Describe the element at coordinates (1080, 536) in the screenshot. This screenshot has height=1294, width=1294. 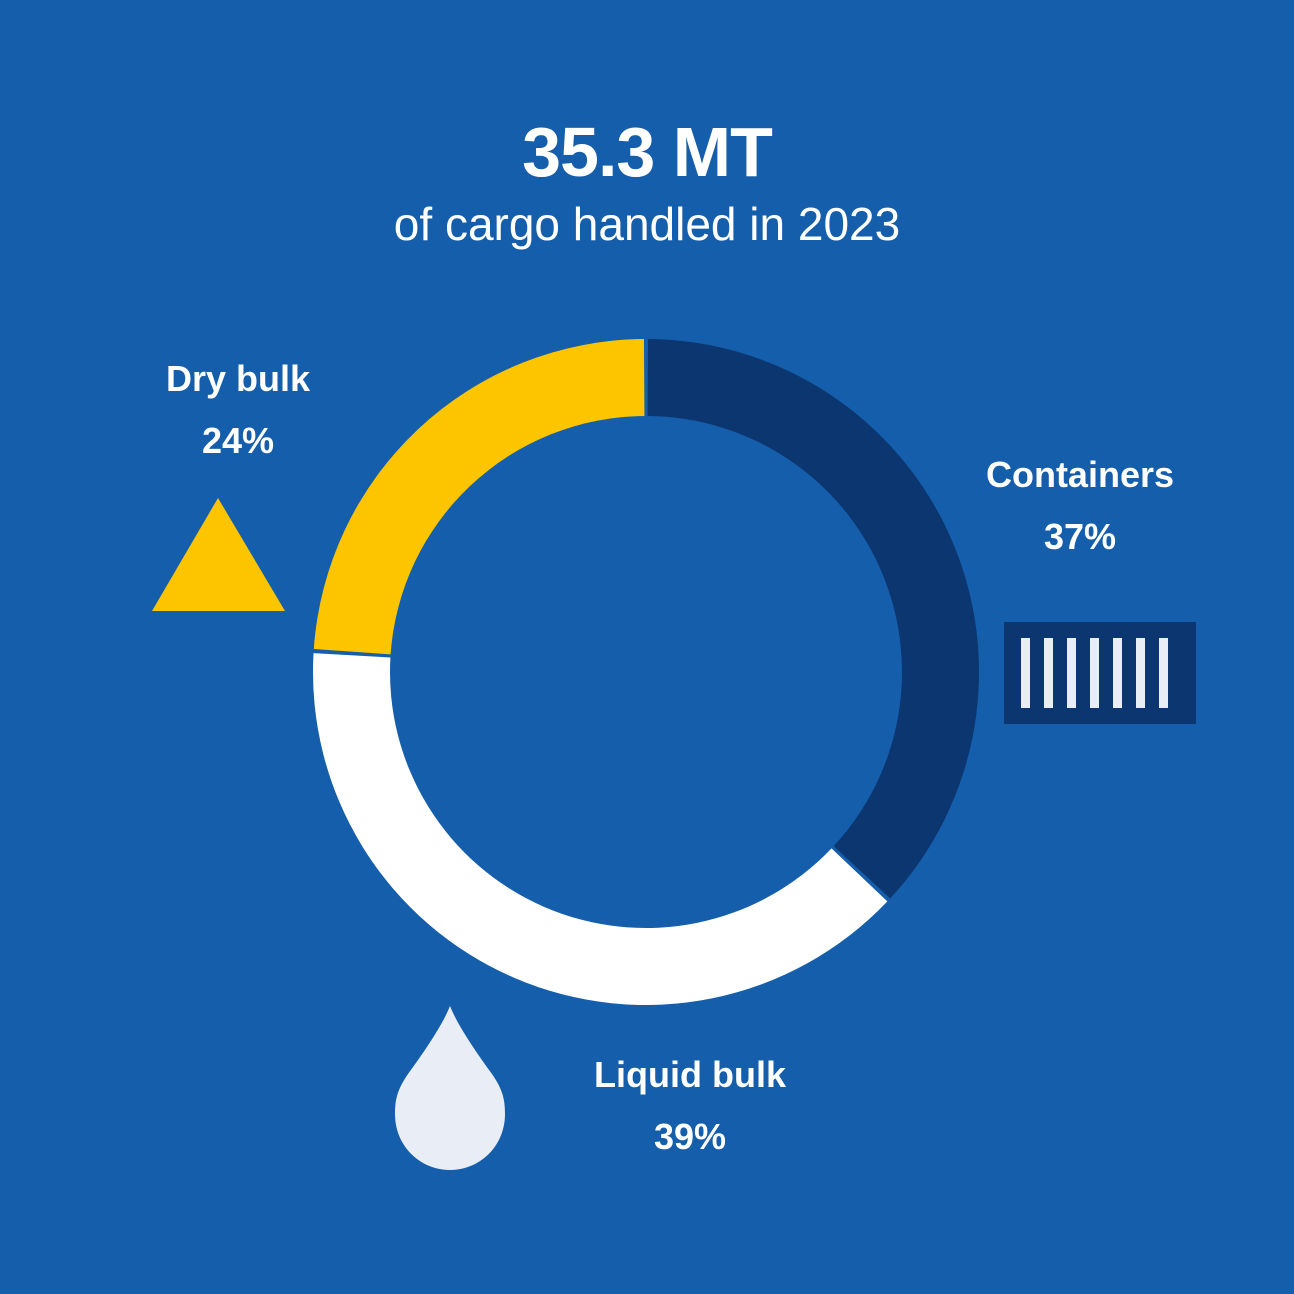
I see `containers-value-label: 37%` at that location.